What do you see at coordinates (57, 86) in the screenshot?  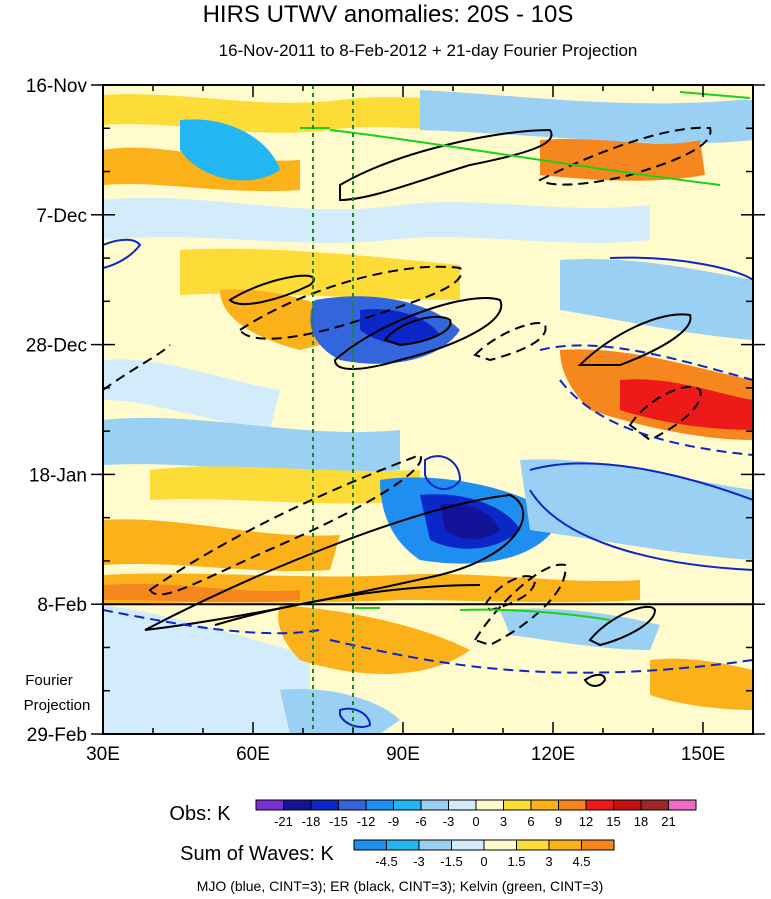 I see `y-tick-label: 16-Nov` at bounding box center [57, 86].